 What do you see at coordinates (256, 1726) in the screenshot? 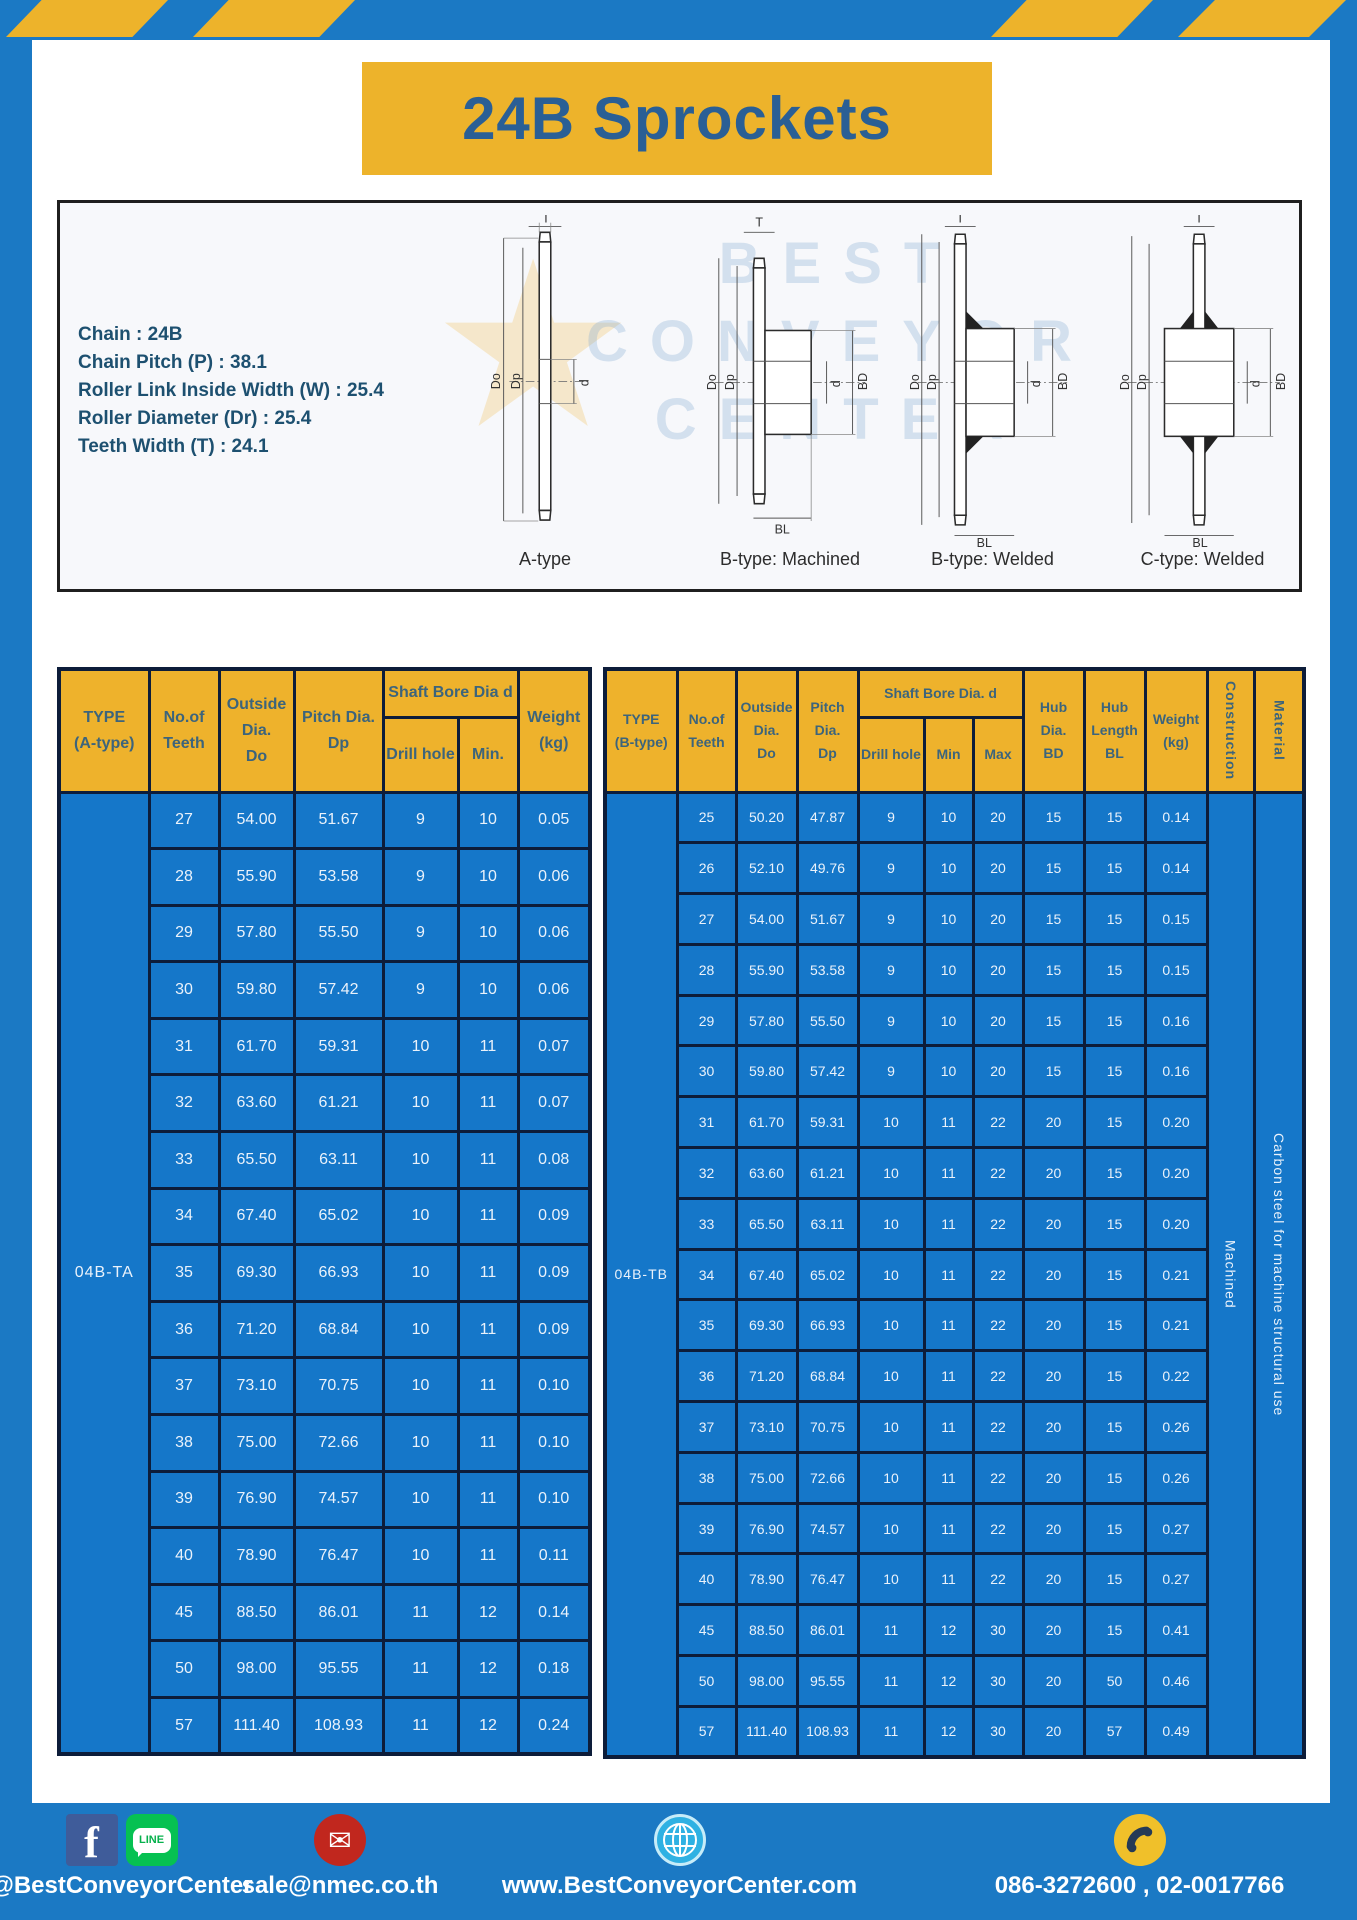
I see `table-cell: 111.40` at bounding box center [256, 1726].